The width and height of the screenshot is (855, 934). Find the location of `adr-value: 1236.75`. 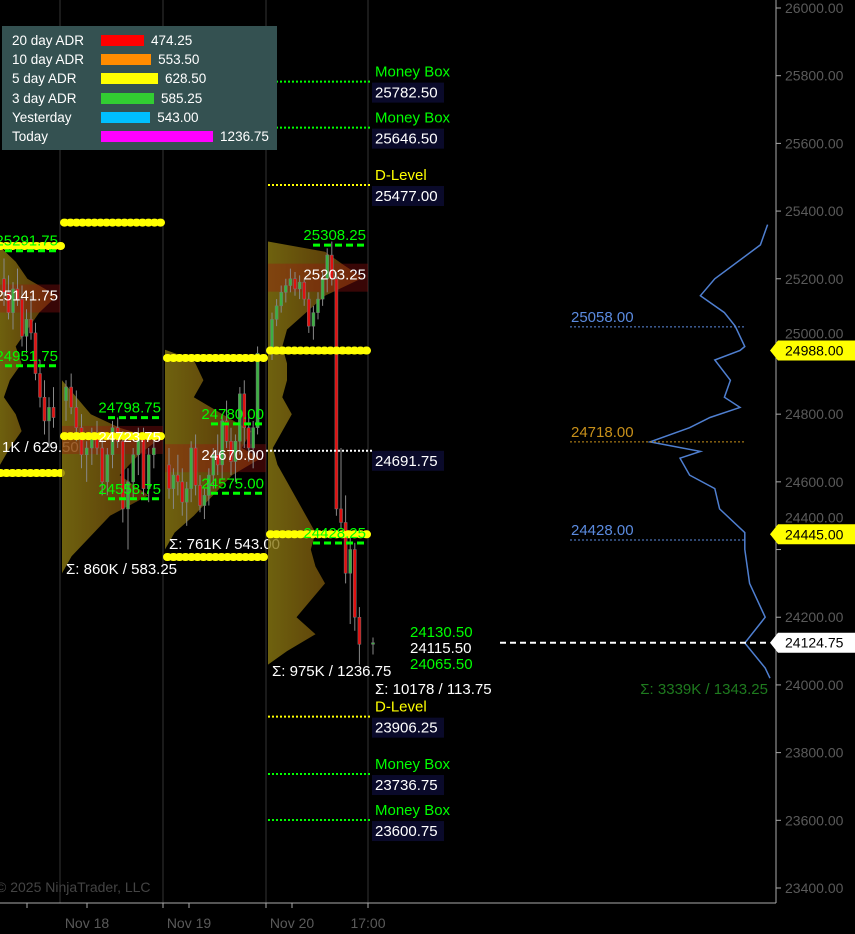

adr-value: 1236.75 is located at coordinates (244, 136).